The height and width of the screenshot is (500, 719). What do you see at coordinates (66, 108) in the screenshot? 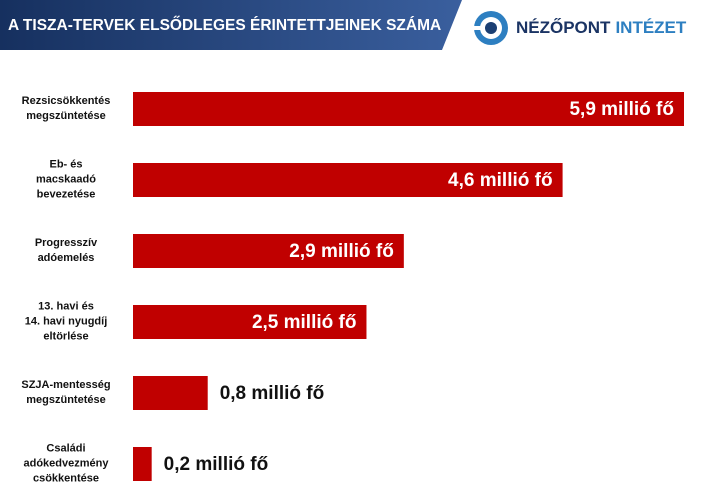
I see `category-label: Rezsicsökkentés megszüntetése` at bounding box center [66, 108].